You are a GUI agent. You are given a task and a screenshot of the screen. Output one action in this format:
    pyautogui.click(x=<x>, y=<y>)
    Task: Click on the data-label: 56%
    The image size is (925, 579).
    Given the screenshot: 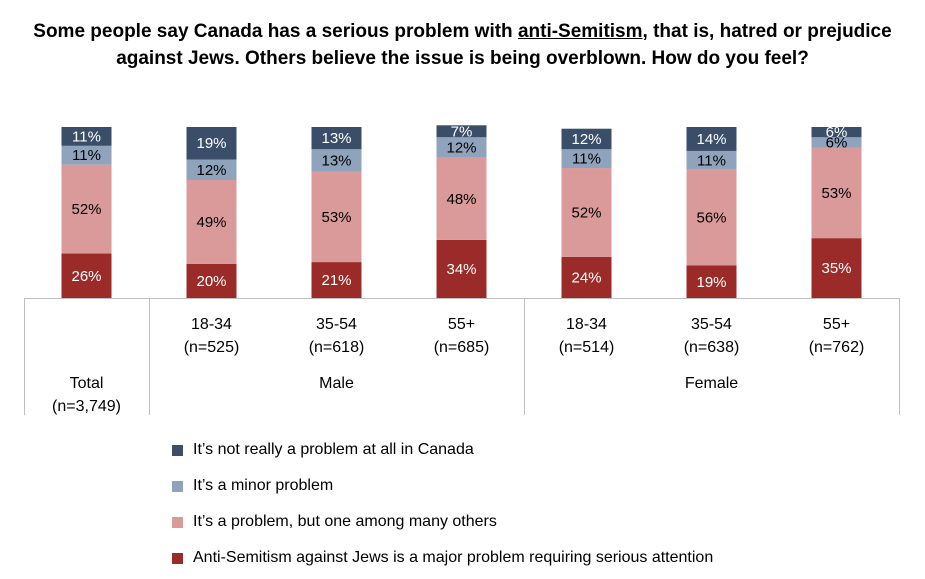 What is the action you would take?
    pyautogui.click(x=711, y=218)
    